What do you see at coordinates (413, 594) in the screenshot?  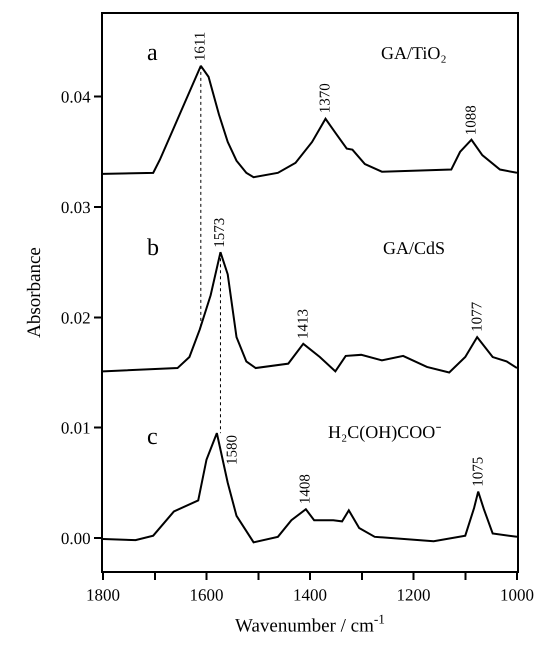 I see `x-tick-label: 1200` at bounding box center [413, 594].